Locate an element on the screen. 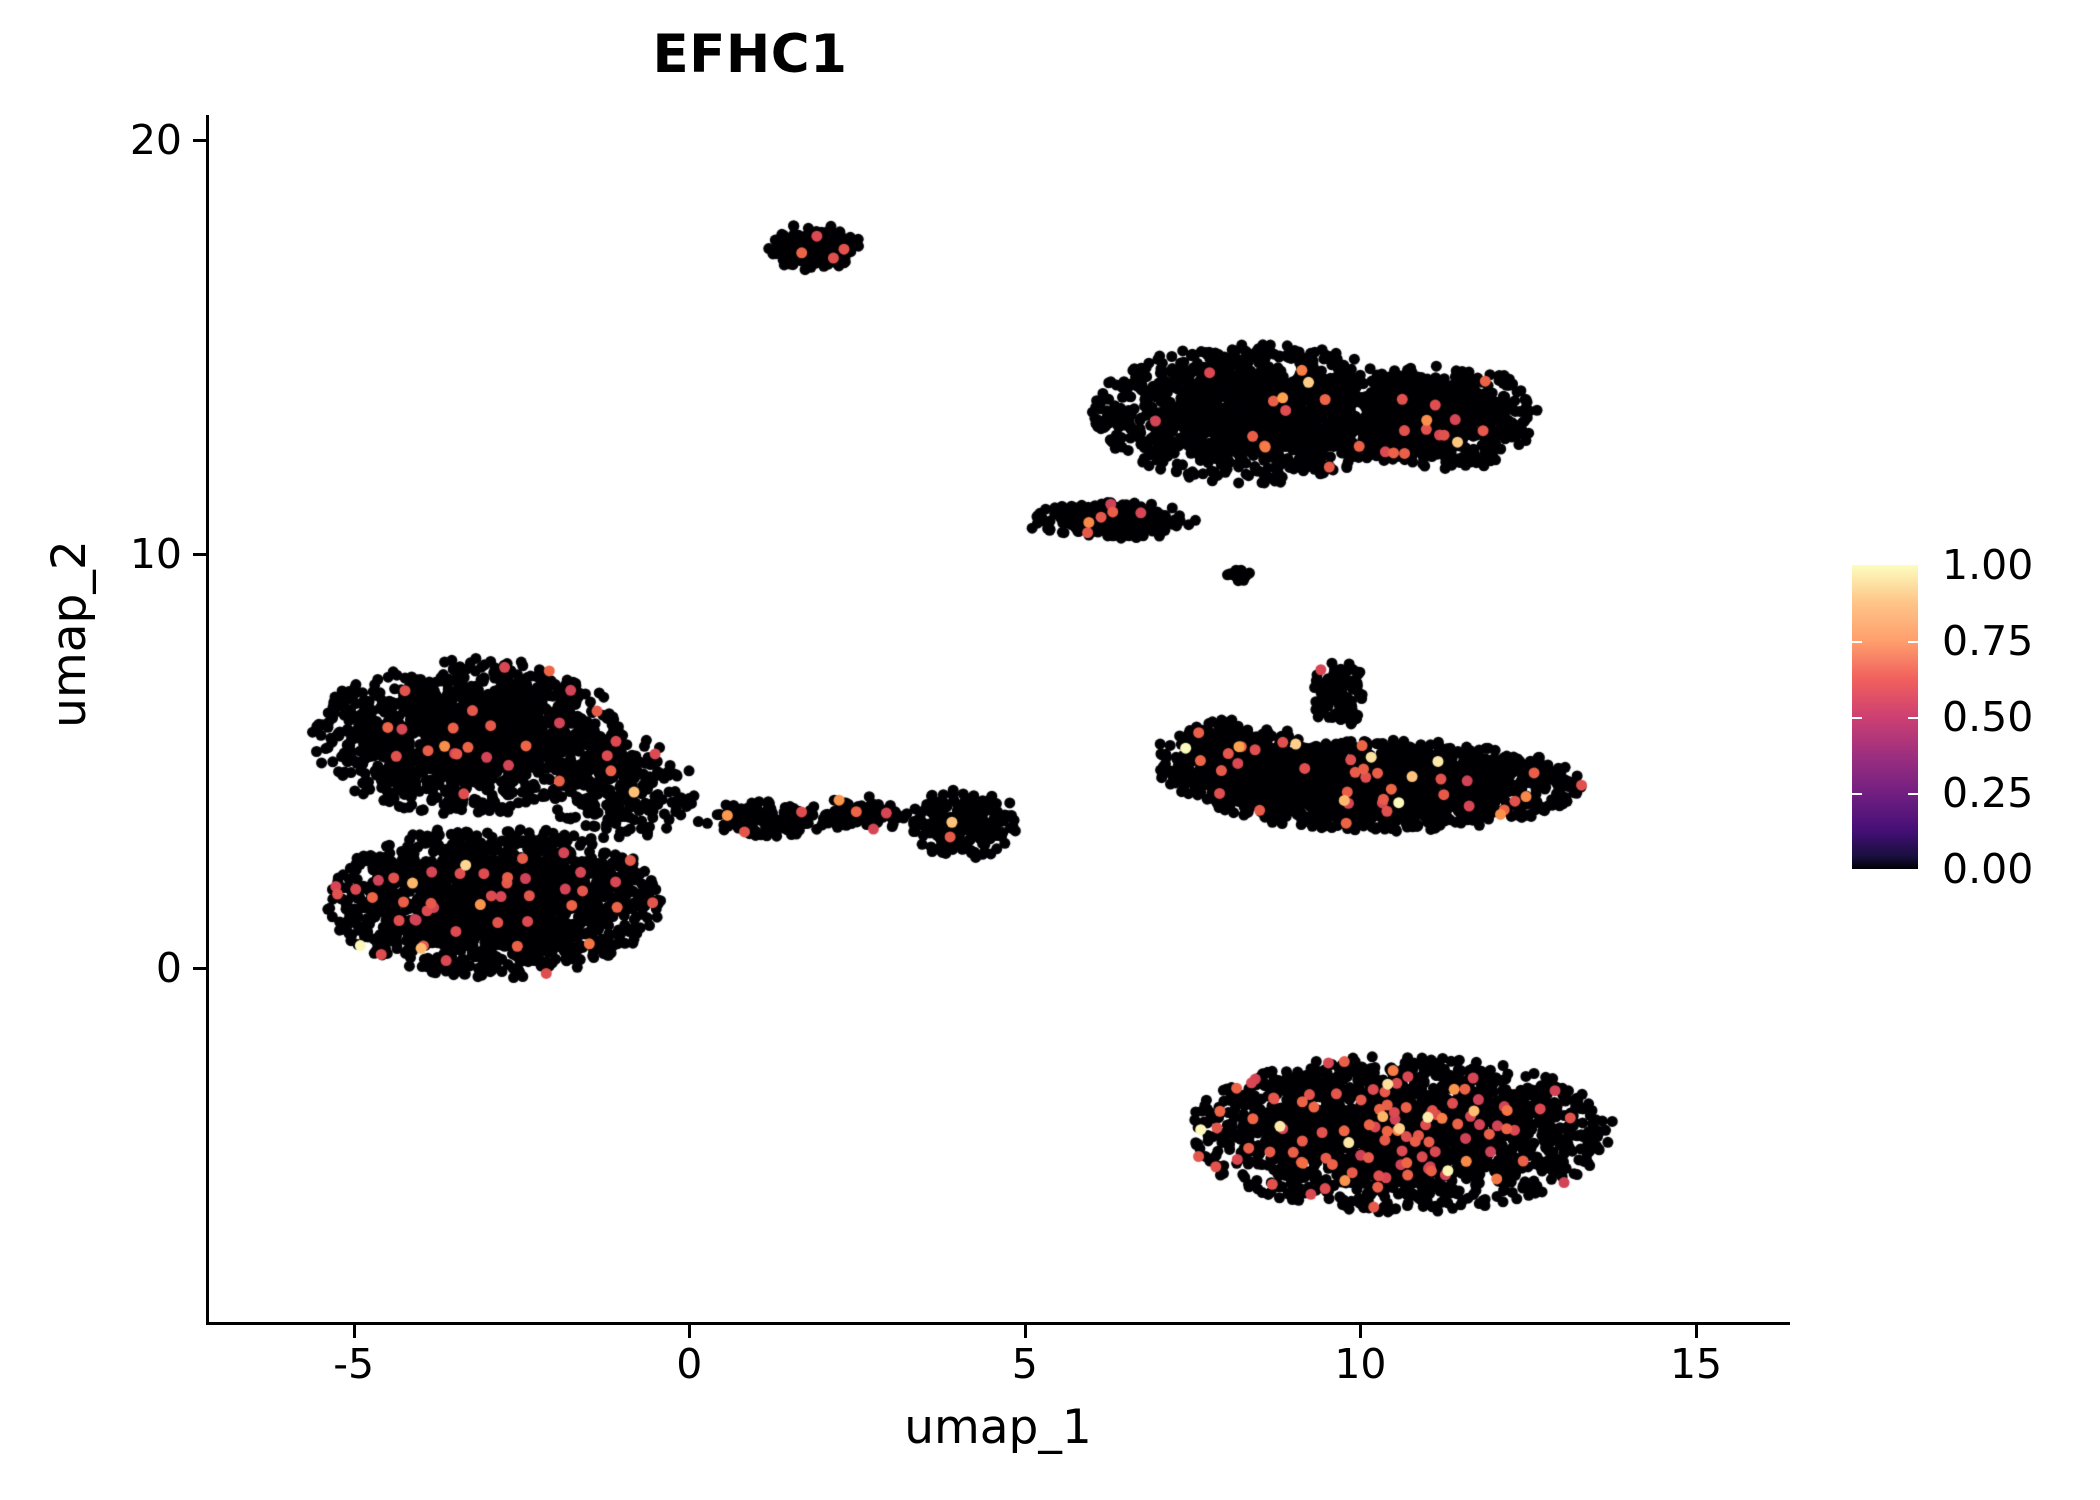 Image resolution: width=2100 pixels, height=1500 pixels. y-tick-label: 0 is located at coordinates (168, 967).